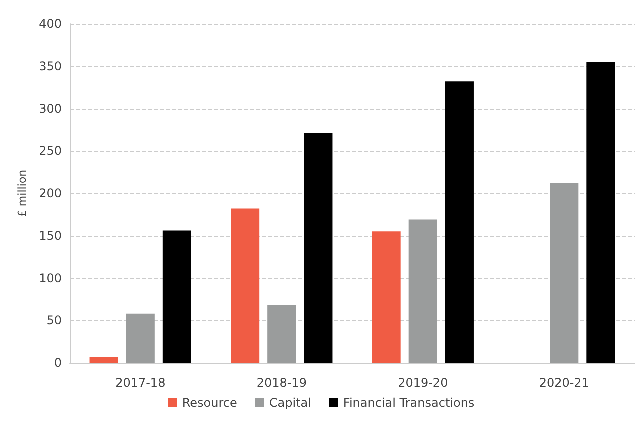 Image resolution: width=643 pixels, height=426 pixels. I want to click on x-tick-label: 2020-21, so click(564, 383).